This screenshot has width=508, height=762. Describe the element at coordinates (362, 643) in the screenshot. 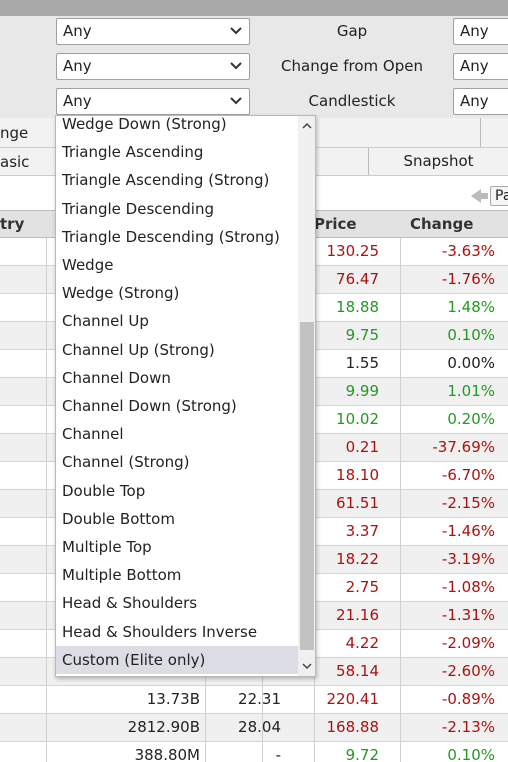

I see `cell-price: 4.22` at that location.